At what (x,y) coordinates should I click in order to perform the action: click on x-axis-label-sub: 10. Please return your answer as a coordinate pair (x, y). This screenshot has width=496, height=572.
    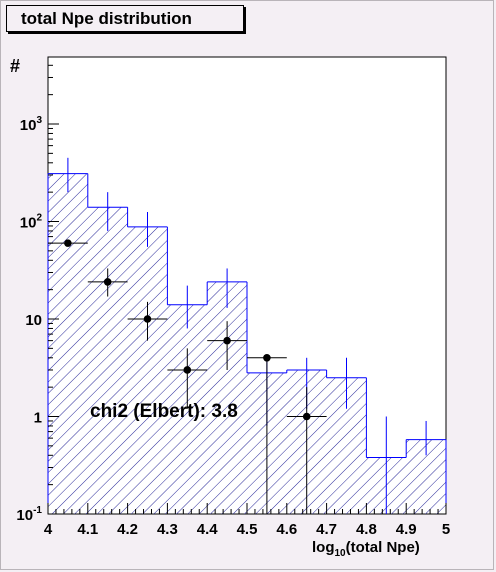
    Looking at the image, I should click on (341, 553).